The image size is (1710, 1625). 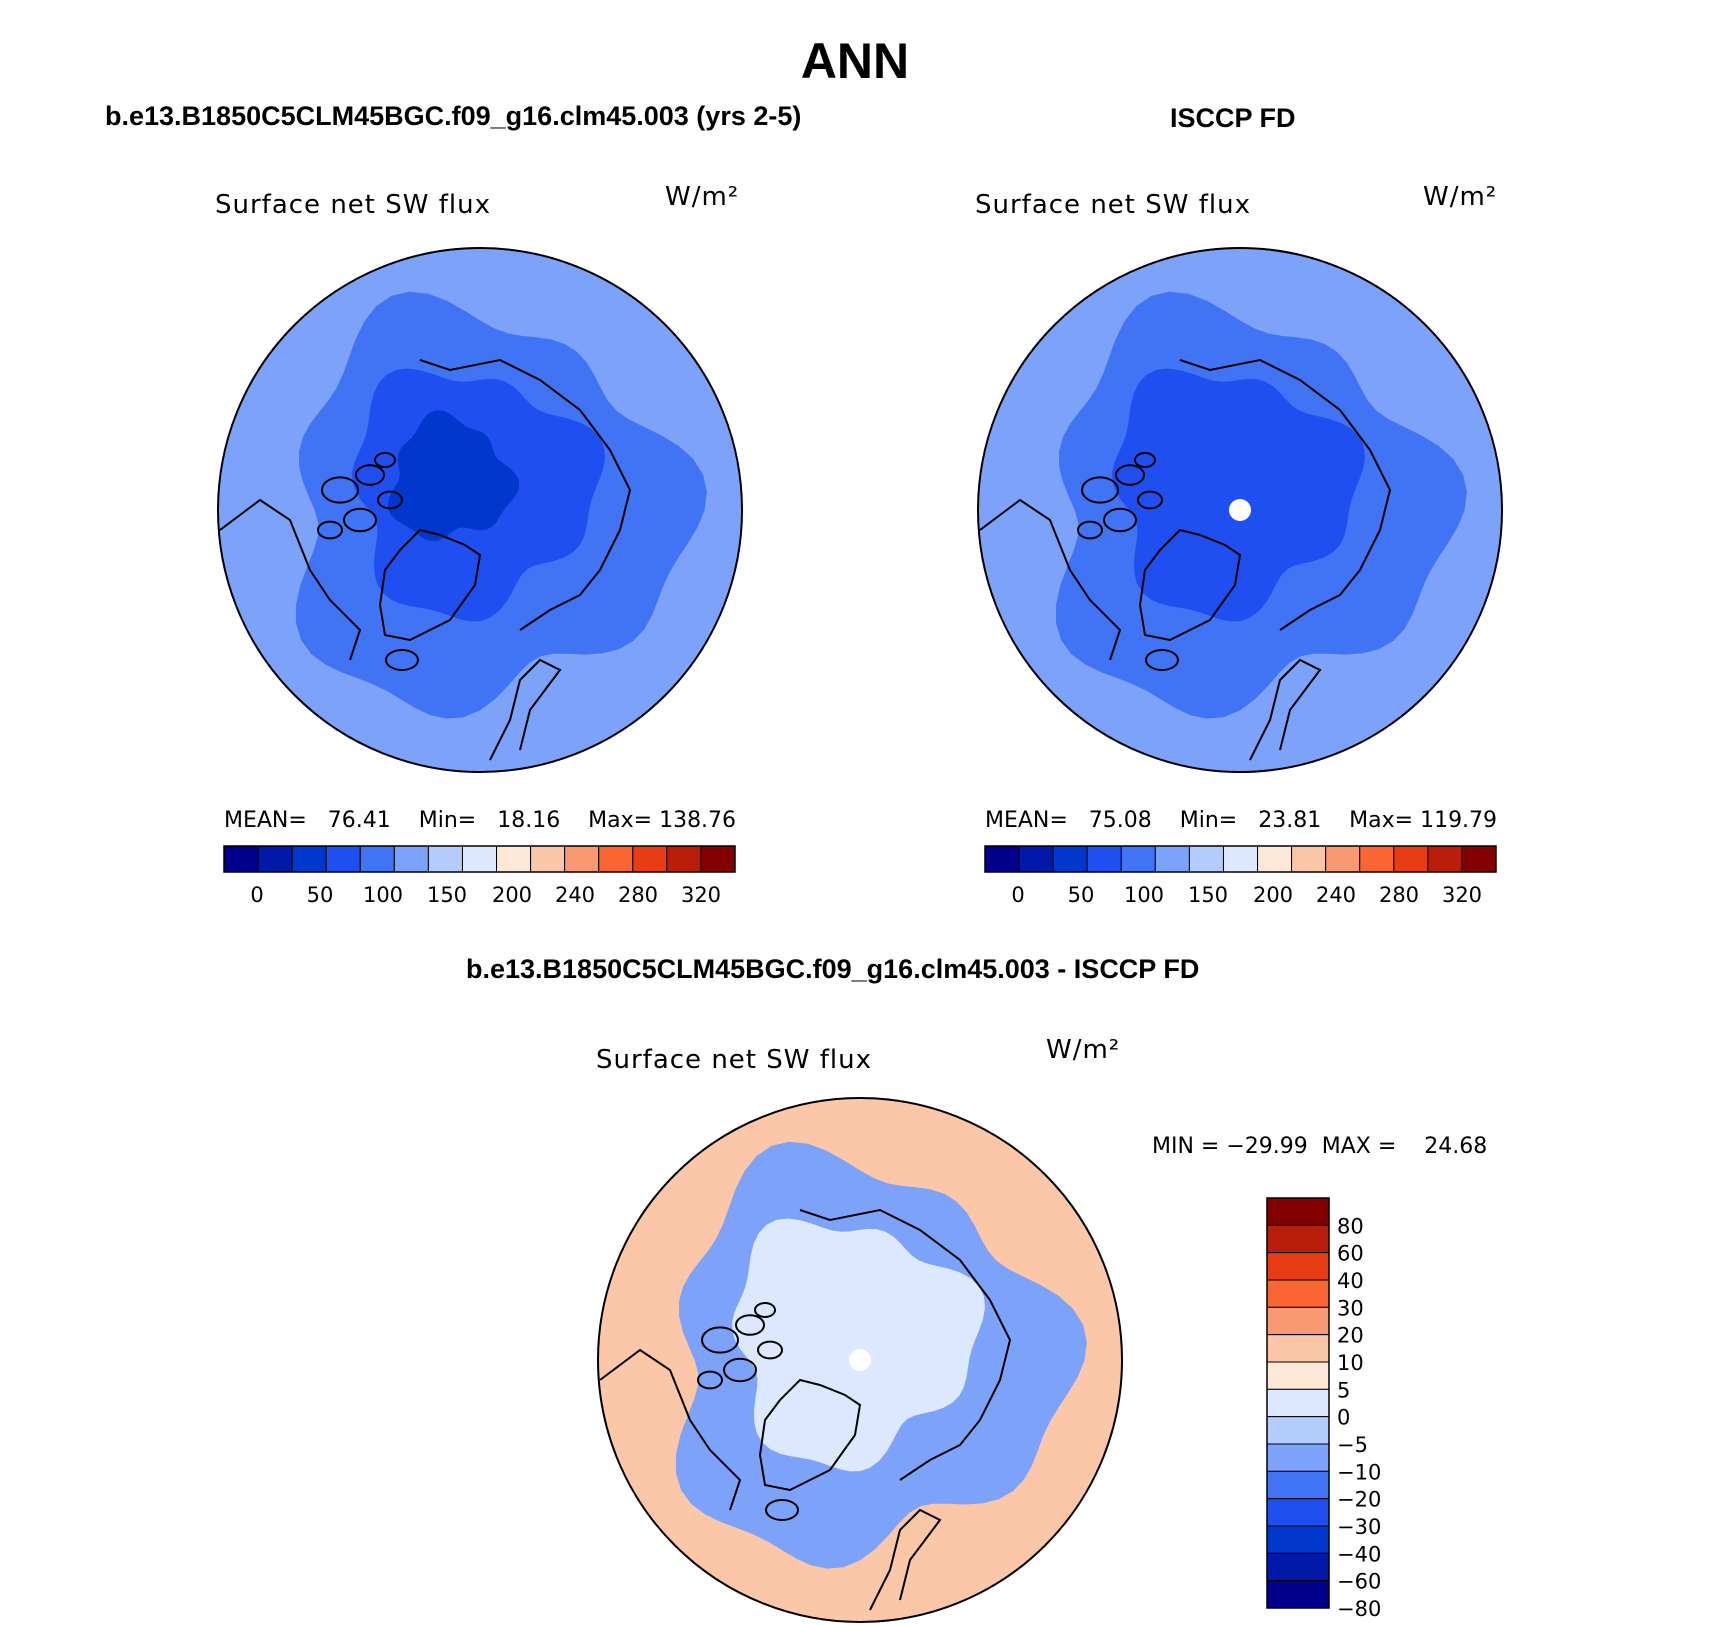 I want to click on map-arctic-field, so click(x=858, y=1345).